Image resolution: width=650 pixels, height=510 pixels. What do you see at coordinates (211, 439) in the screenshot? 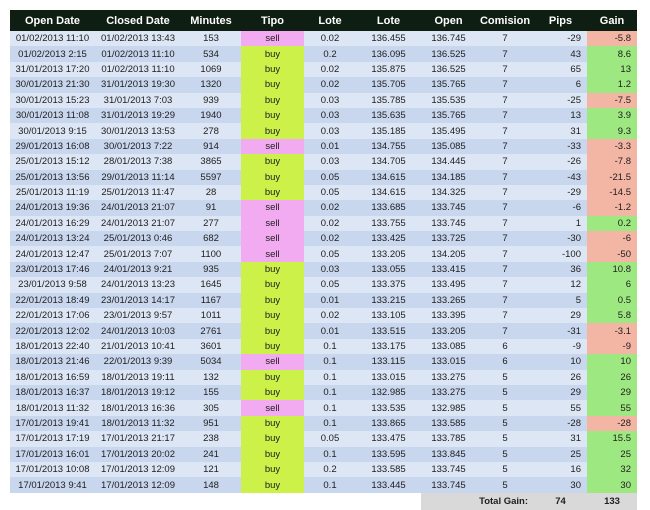
I see `cell-minutes: 238` at bounding box center [211, 439].